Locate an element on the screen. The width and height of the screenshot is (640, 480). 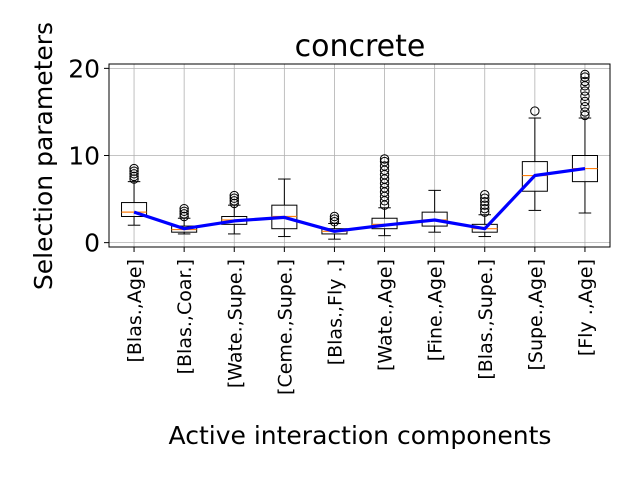
x-axis-label: Active interaction components is located at coordinates (360, 435).